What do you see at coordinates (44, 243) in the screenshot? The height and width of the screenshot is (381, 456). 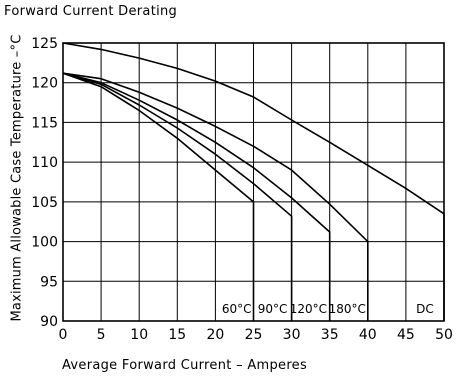 I see `y-tick-label: 100` at bounding box center [44, 243].